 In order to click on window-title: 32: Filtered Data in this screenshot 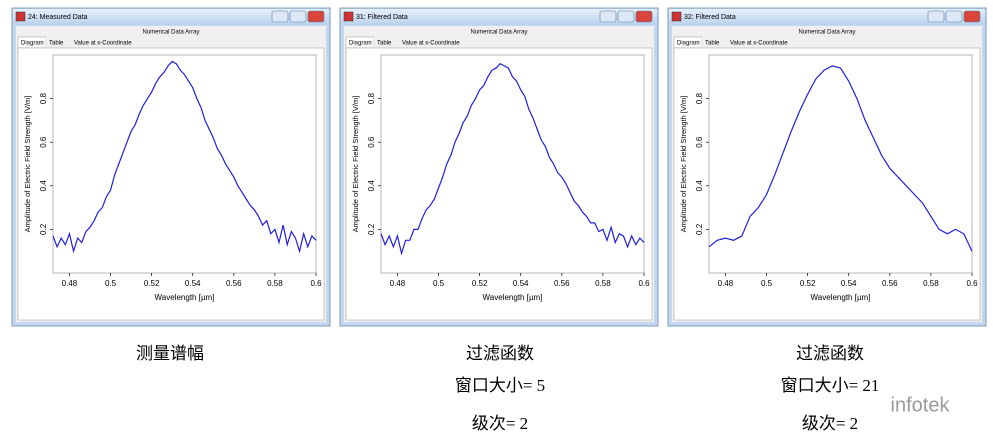, I will do `click(710, 17)`.